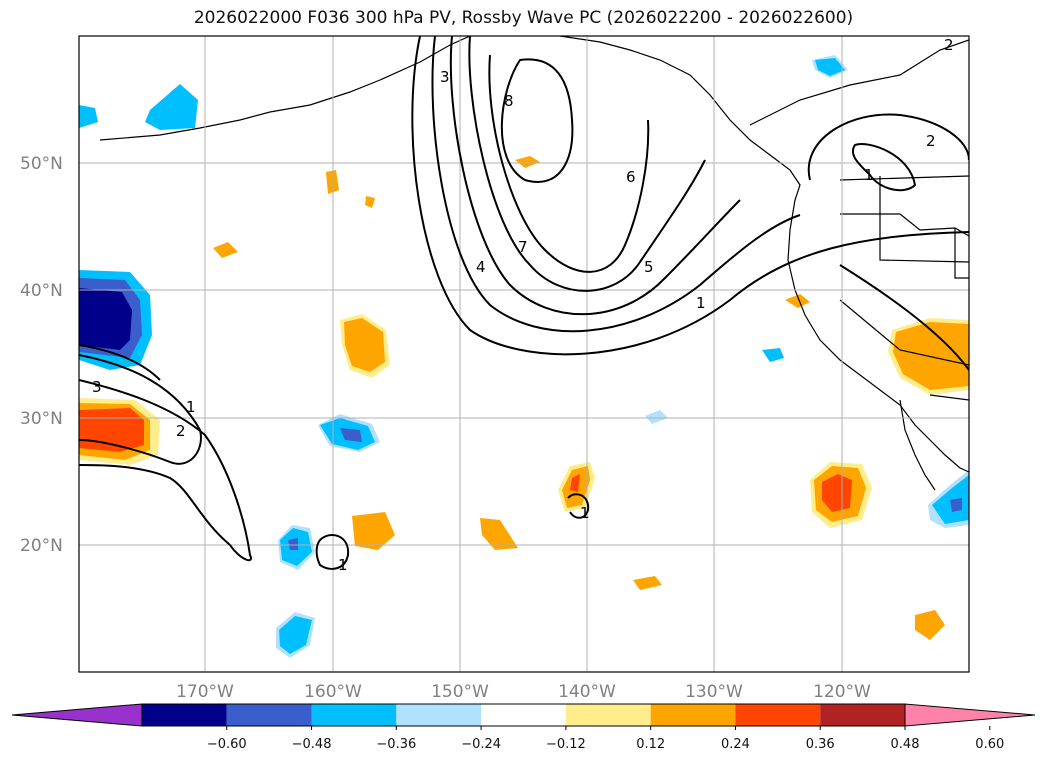 Image resolution: width=1047 pixels, height=765 pixels. Describe the element at coordinates (460, 692) in the screenshot. I see `lon-label: 150°W` at that location.